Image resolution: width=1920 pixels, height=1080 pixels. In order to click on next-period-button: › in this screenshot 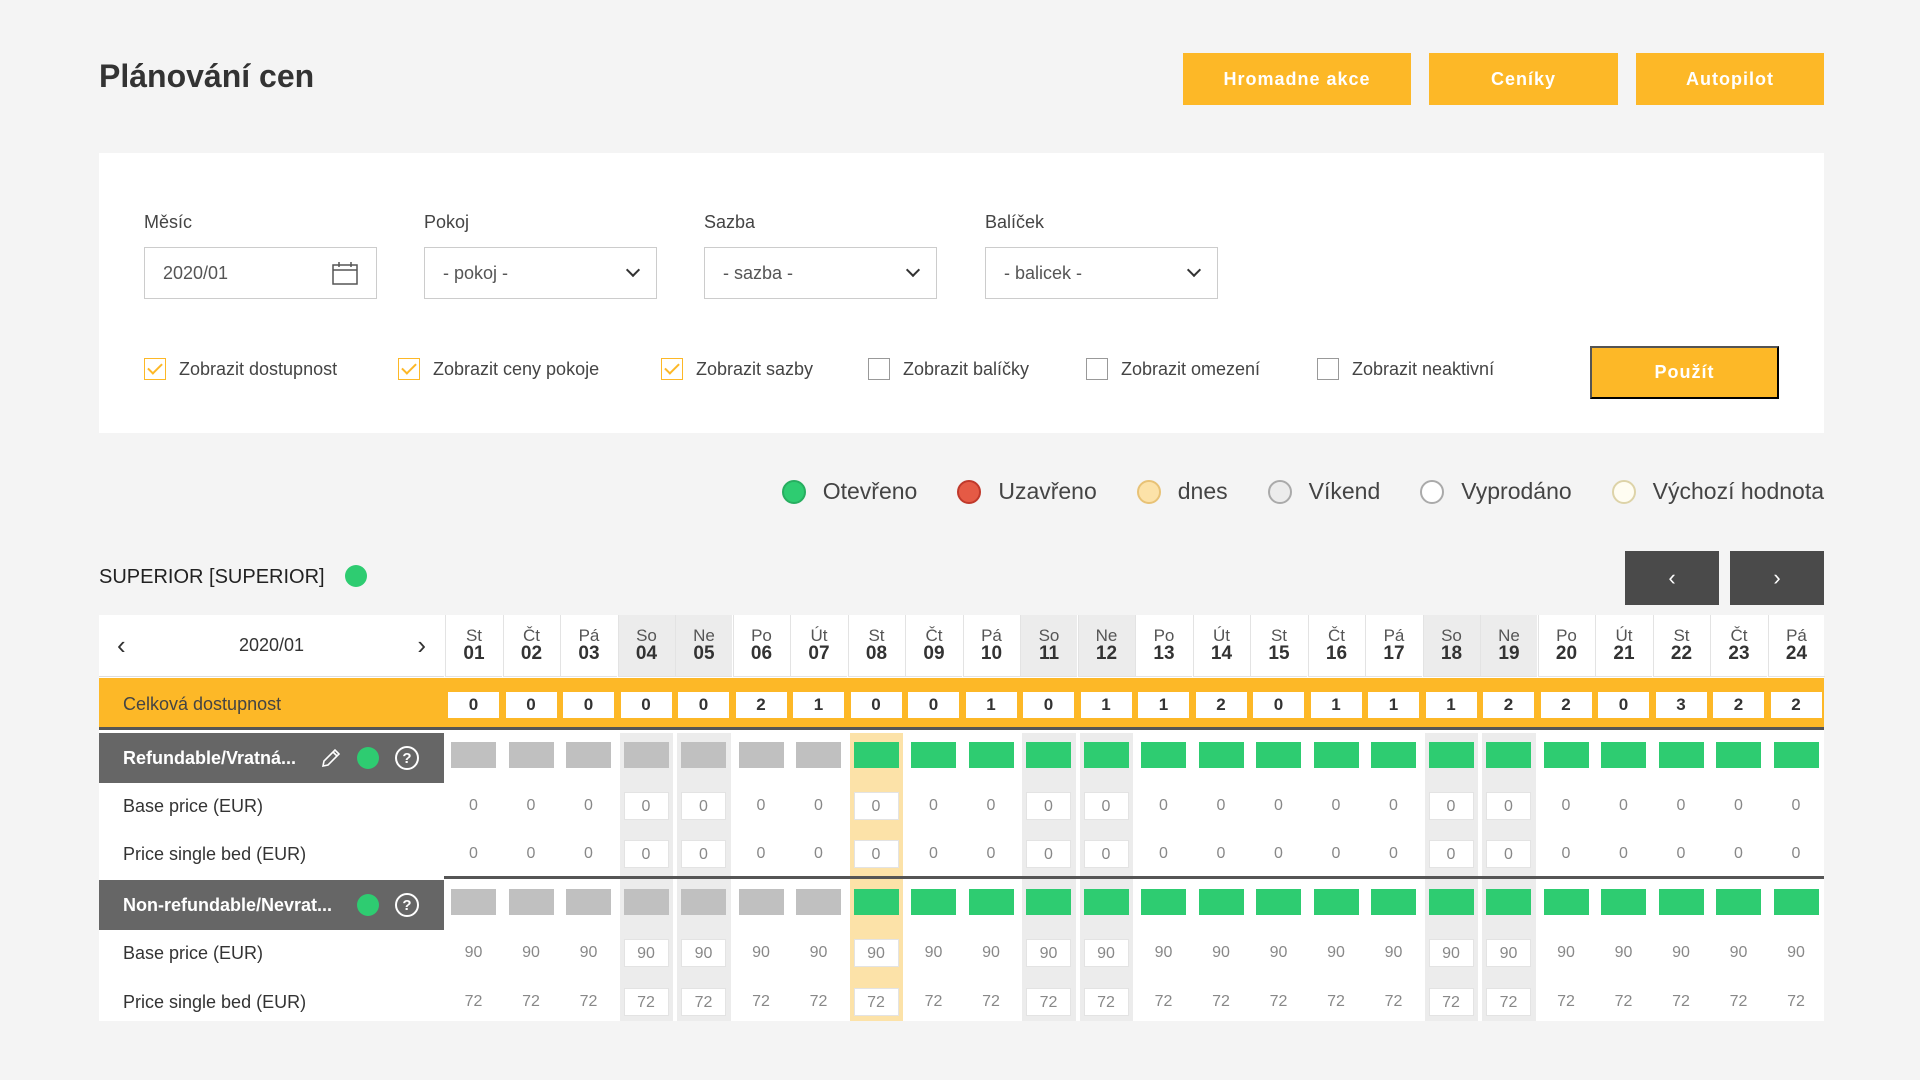, I will do `click(1777, 578)`.